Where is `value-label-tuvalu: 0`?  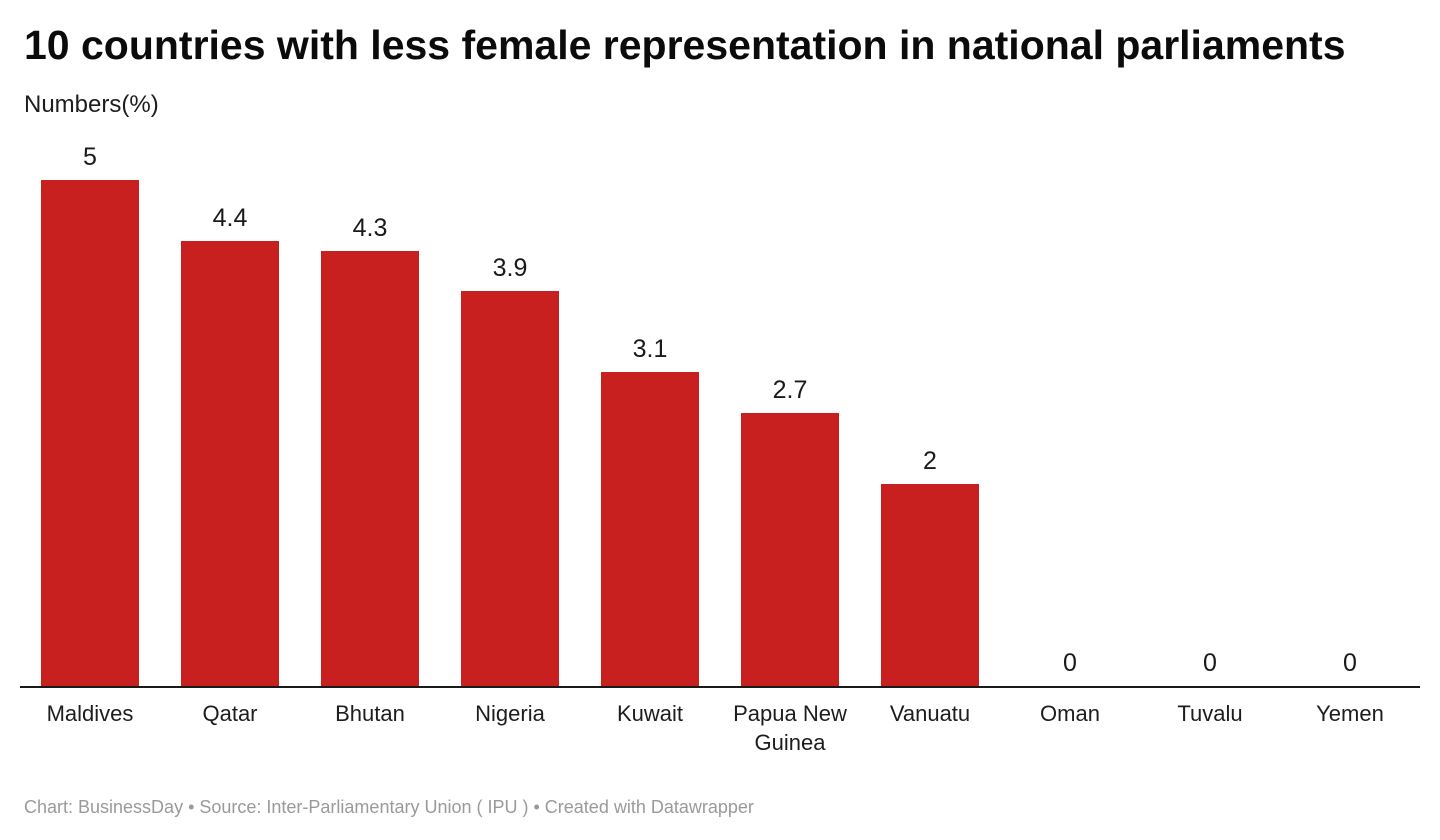
value-label-tuvalu: 0 is located at coordinates (1210, 663).